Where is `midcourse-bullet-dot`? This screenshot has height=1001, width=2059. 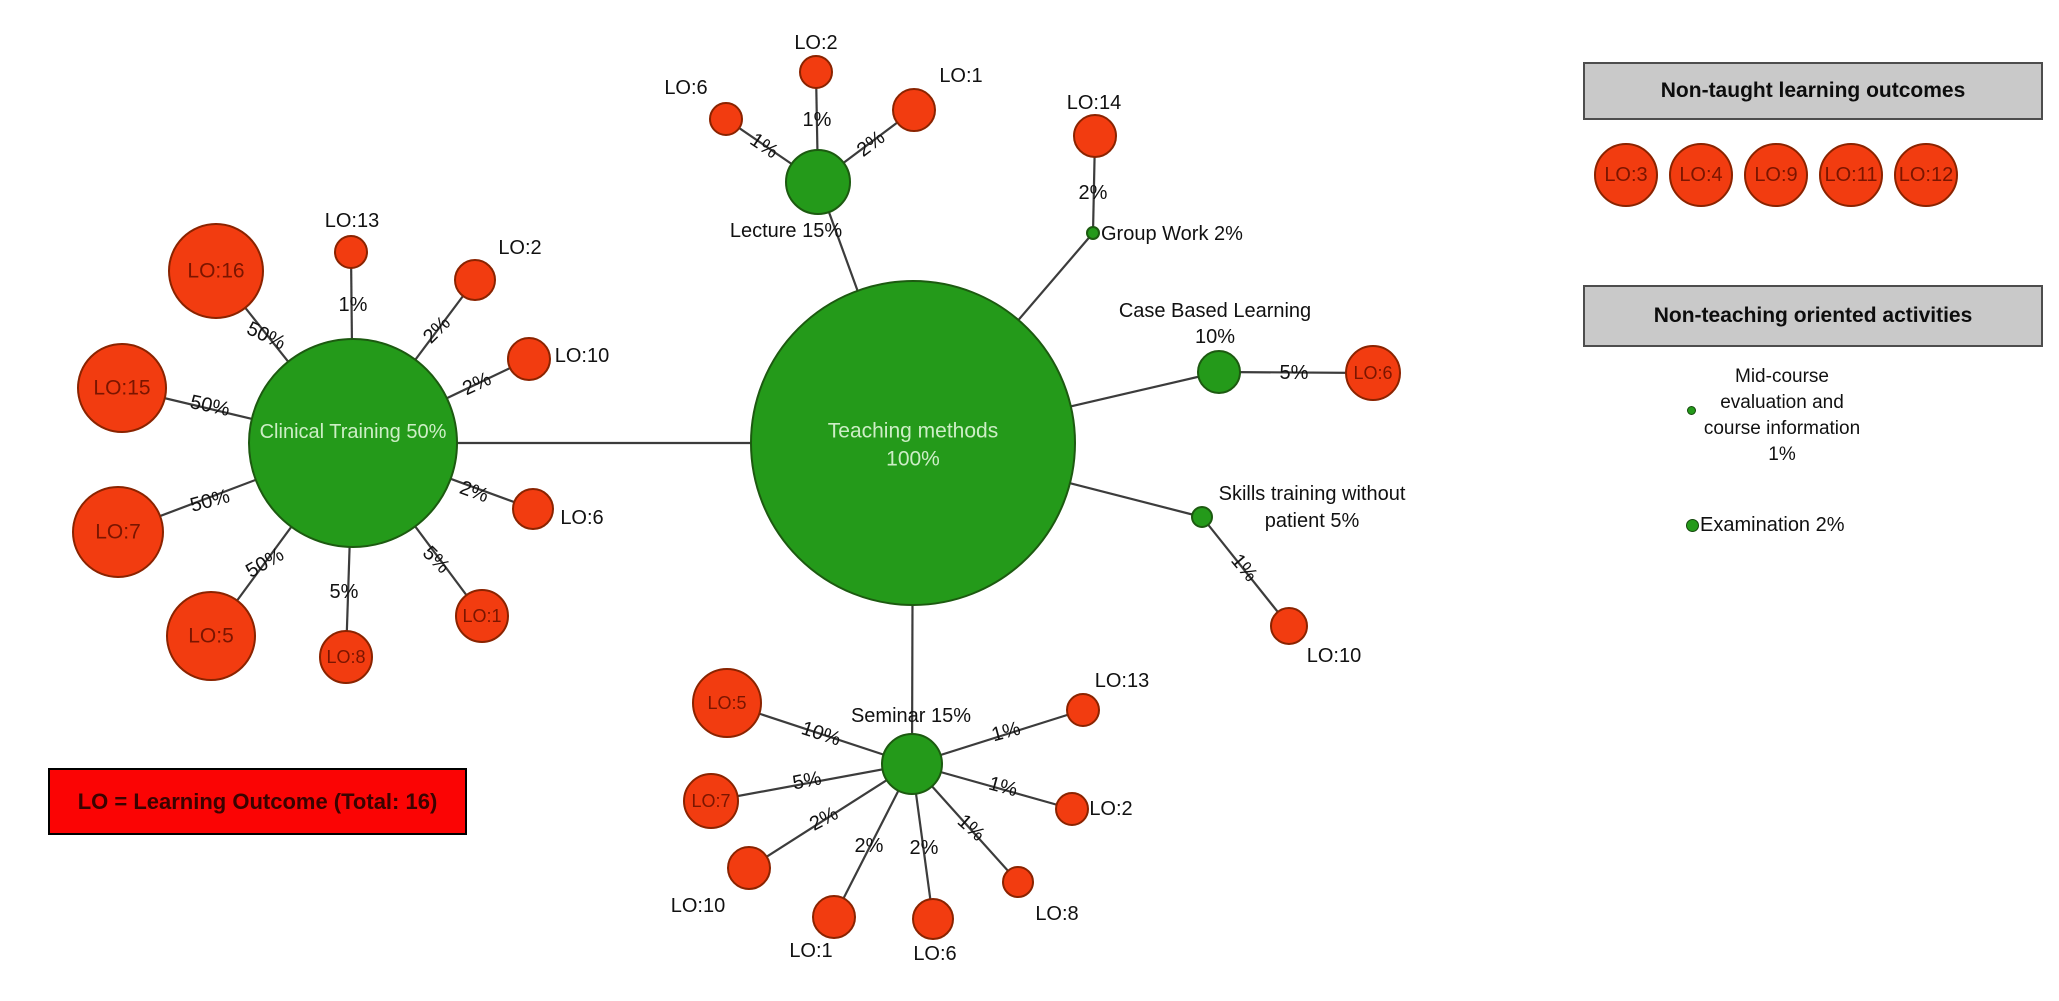 midcourse-bullet-dot is located at coordinates (1691, 410).